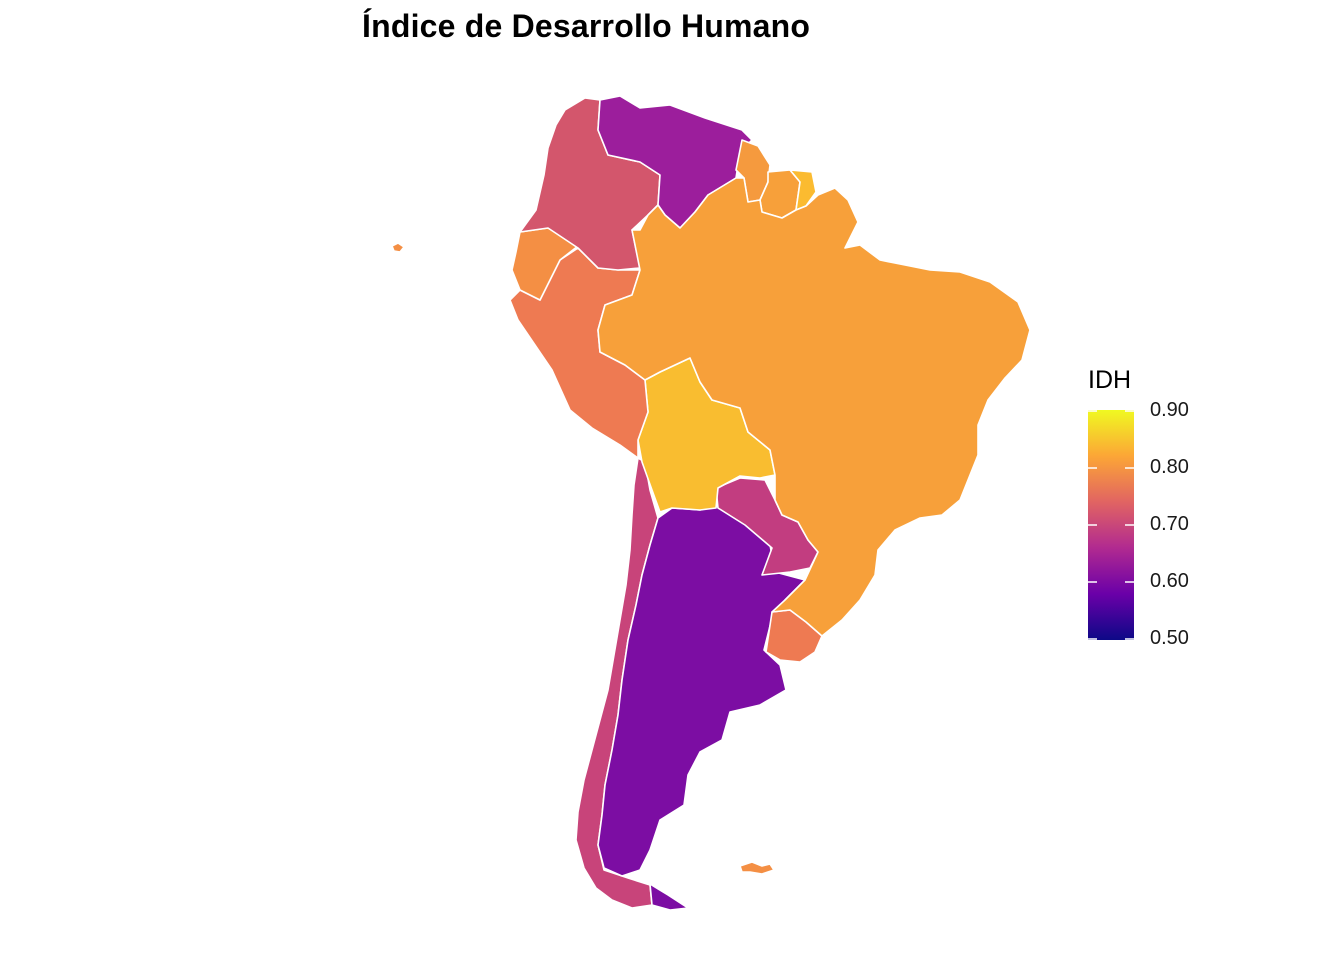  I want to click on region-tierra-del-fuego, so click(669, 897).